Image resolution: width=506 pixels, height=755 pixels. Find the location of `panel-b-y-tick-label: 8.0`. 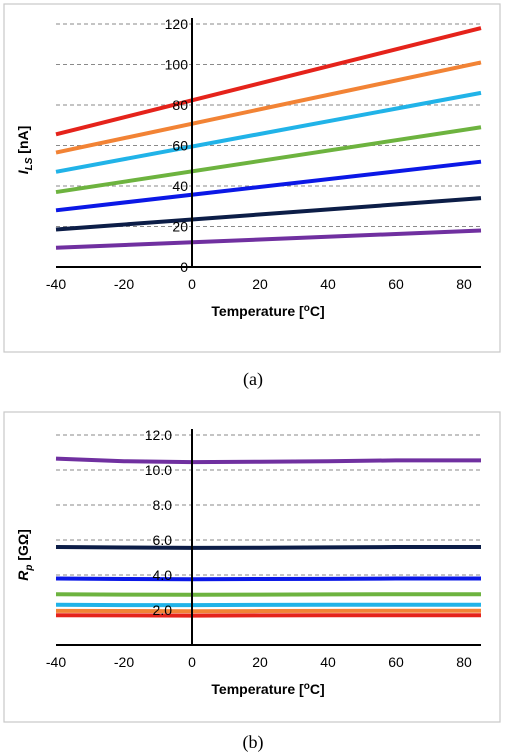

panel-b-y-tick-label: 8.0 is located at coordinates (163, 505).